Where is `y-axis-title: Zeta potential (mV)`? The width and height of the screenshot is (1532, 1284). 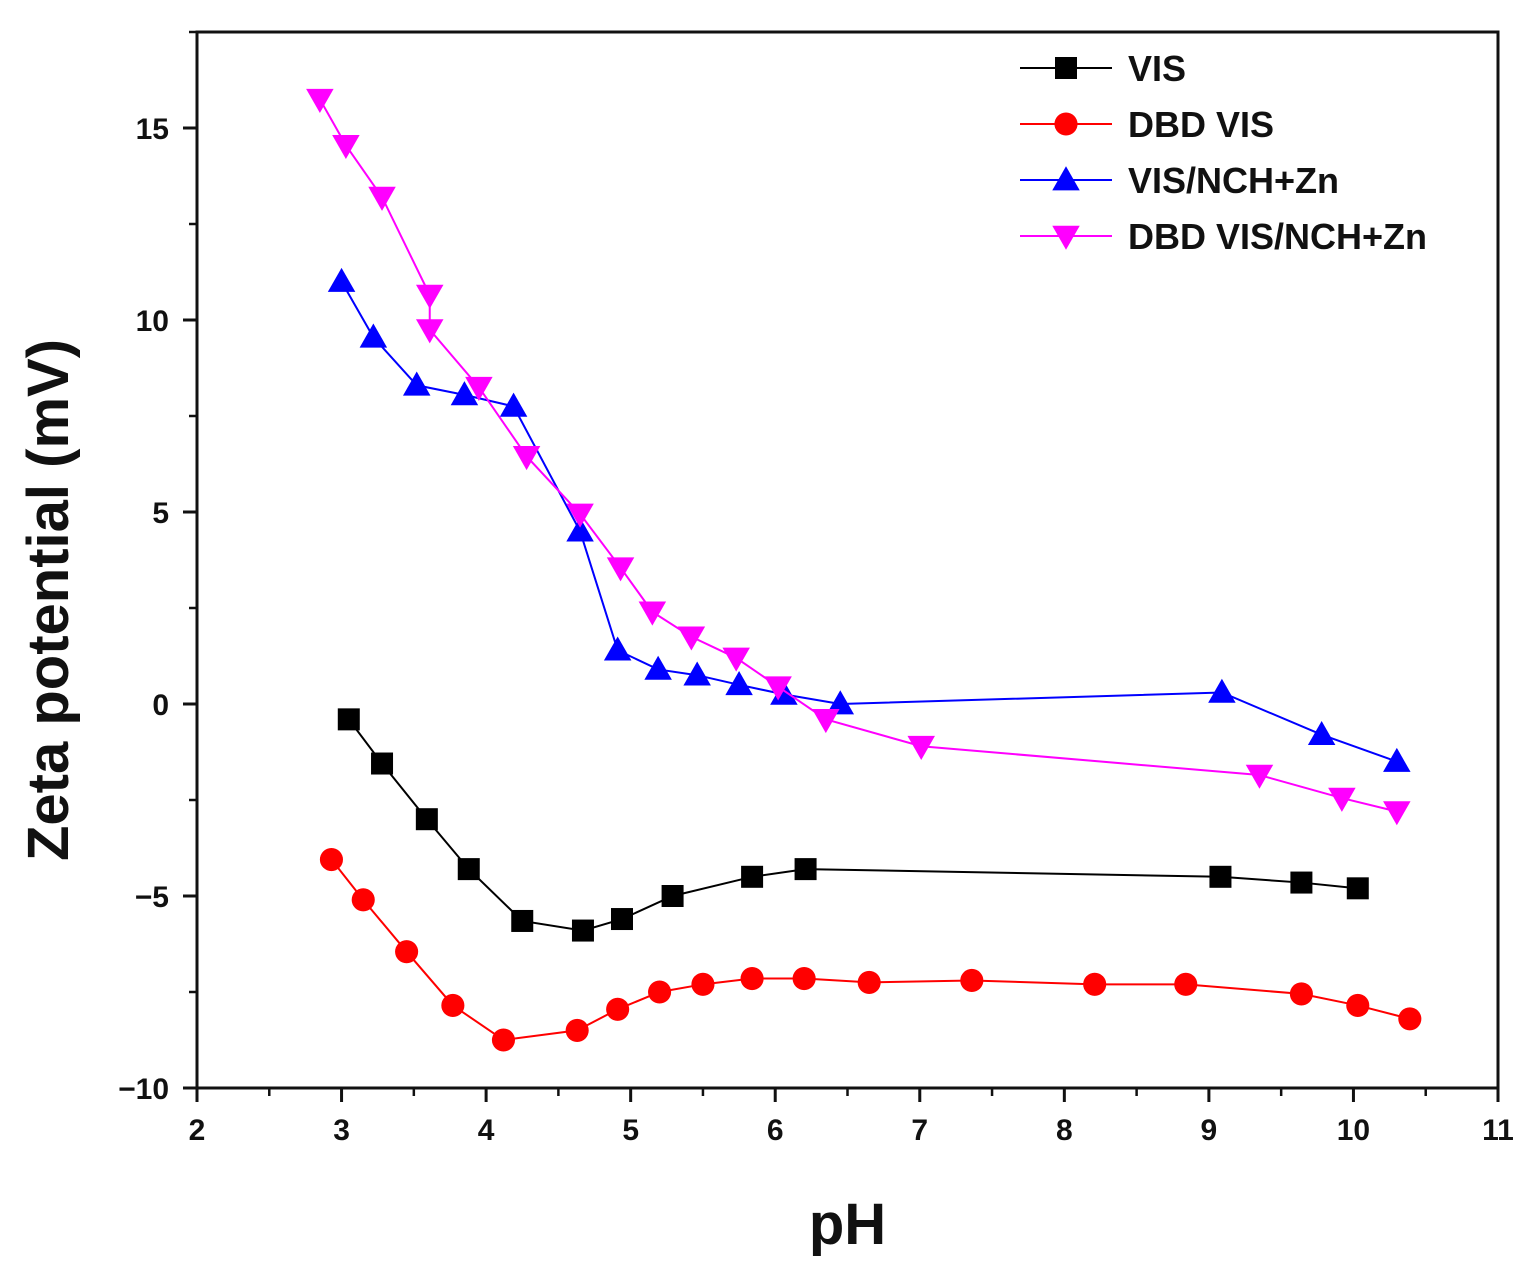
y-axis-title: Zeta potential (mV) is located at coordinates (48, 600).